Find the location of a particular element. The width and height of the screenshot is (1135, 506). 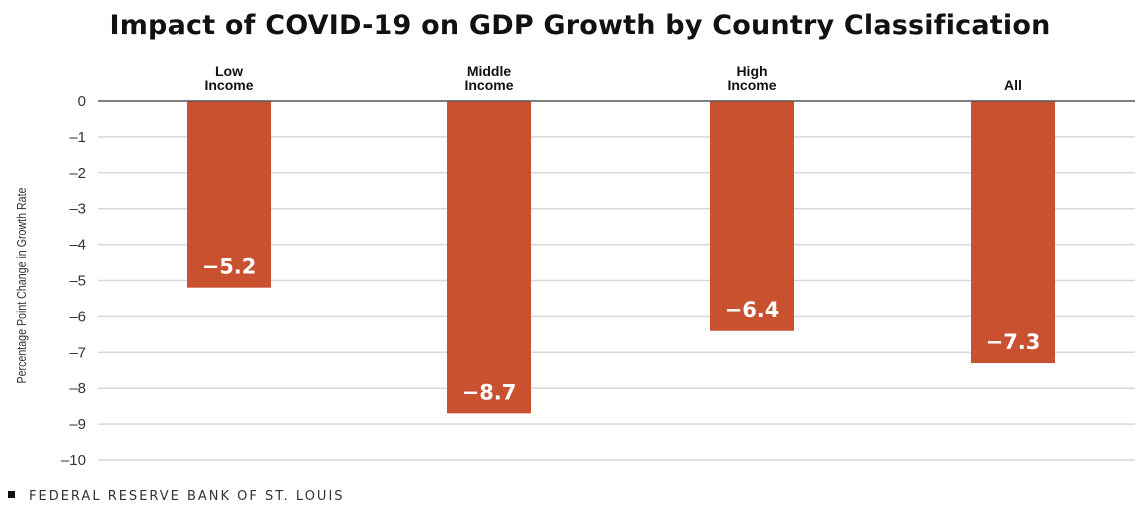

source-credit: FEDERAL RESERVE BANK OF ST. LOUIS is located at coordinates (176, 496).